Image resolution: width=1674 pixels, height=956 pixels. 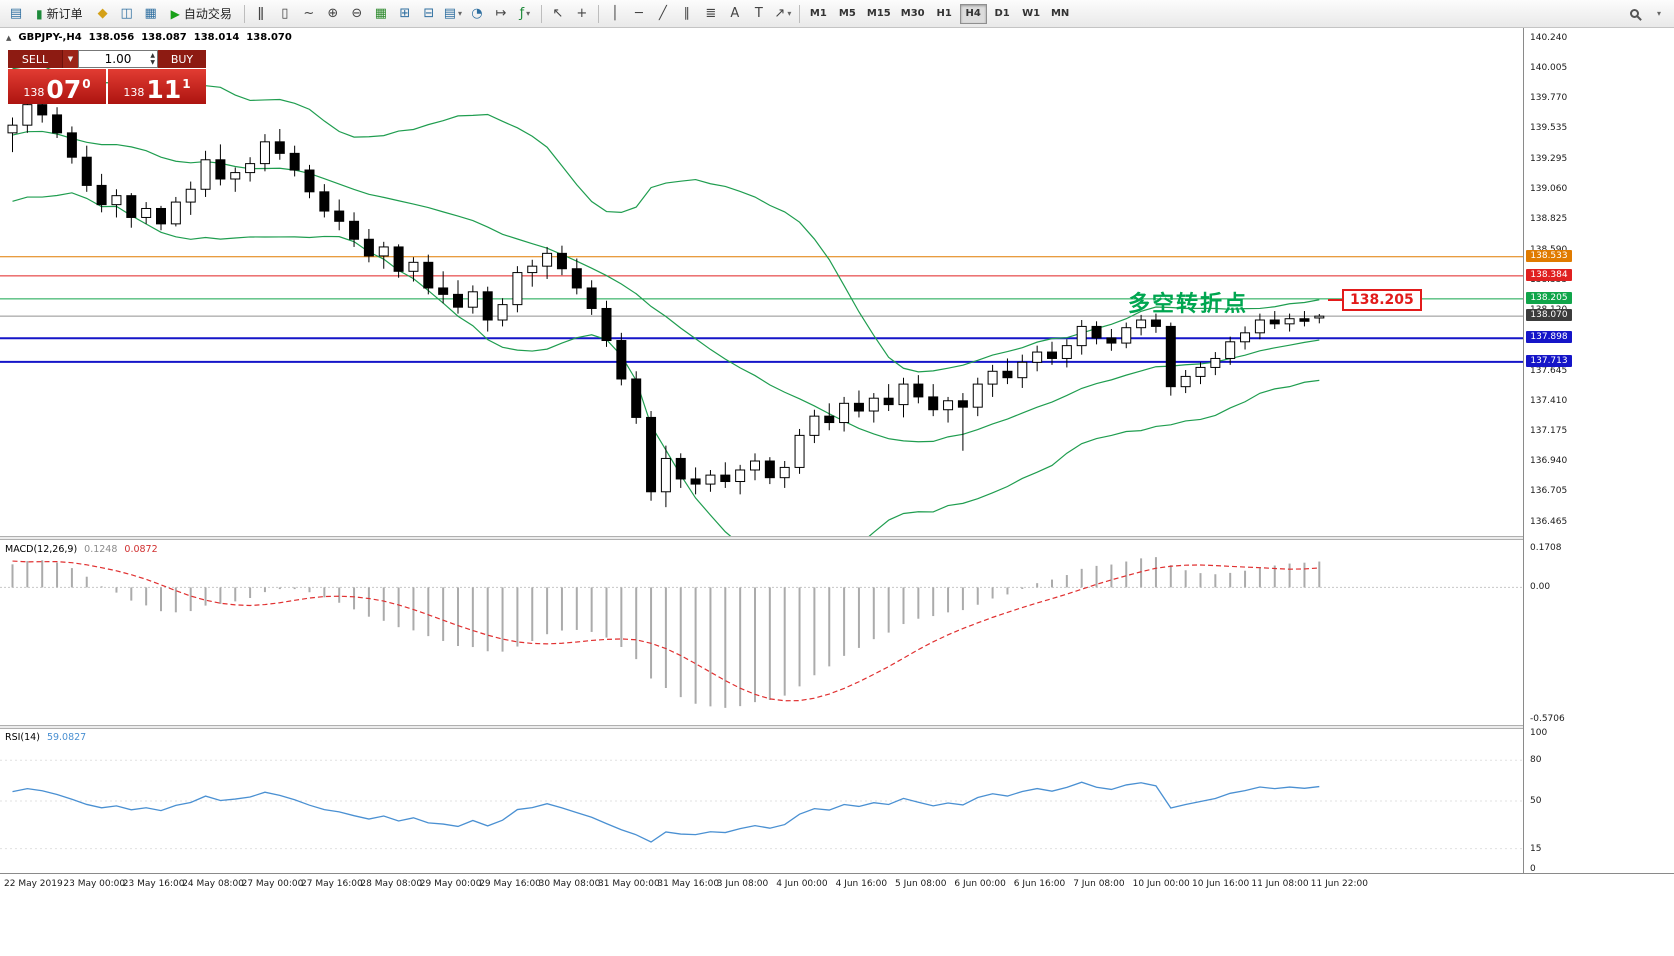 I want to click on cursor-icon: ↖, so click(x=558, y=13).